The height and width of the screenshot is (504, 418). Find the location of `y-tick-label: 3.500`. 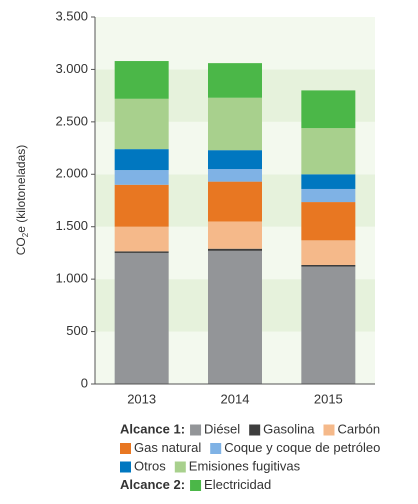

y-tick-label: 3.500 is located at coordinates (71, 15).